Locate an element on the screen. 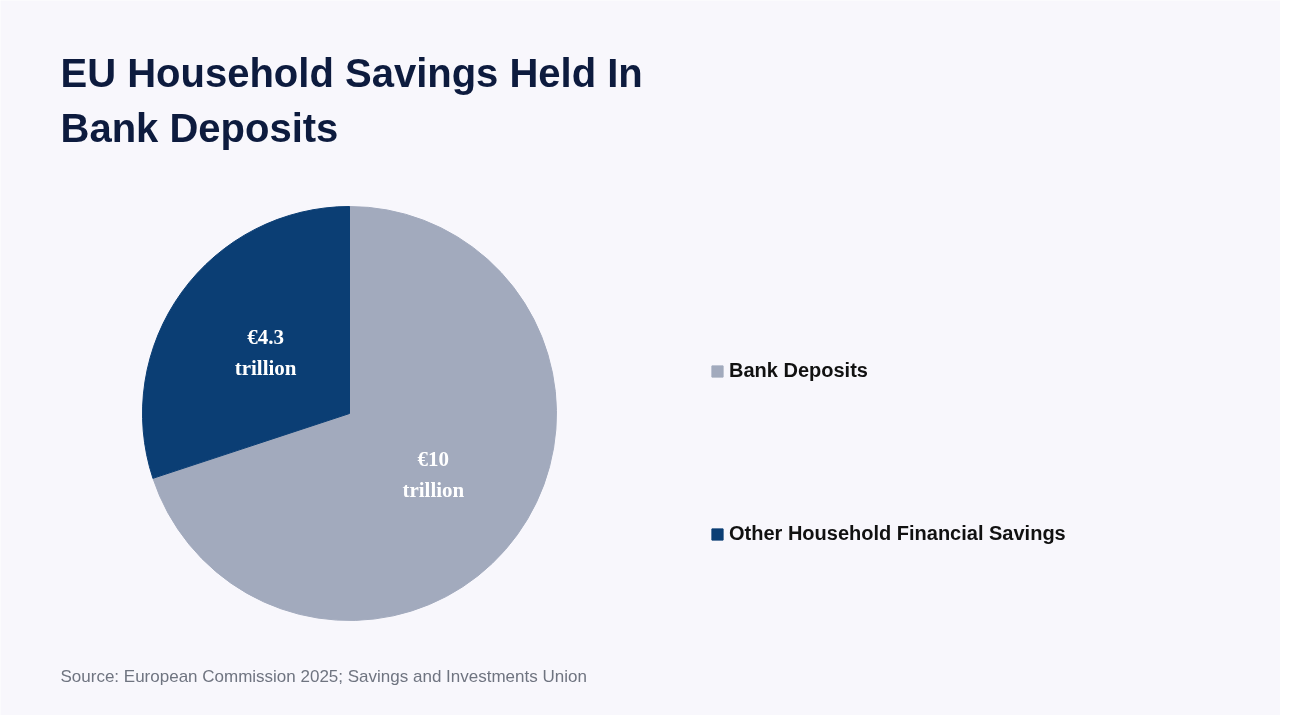 This screenshot has width=1293, height=724. data-label: €10 trillion is located at coordinates (433, 474).